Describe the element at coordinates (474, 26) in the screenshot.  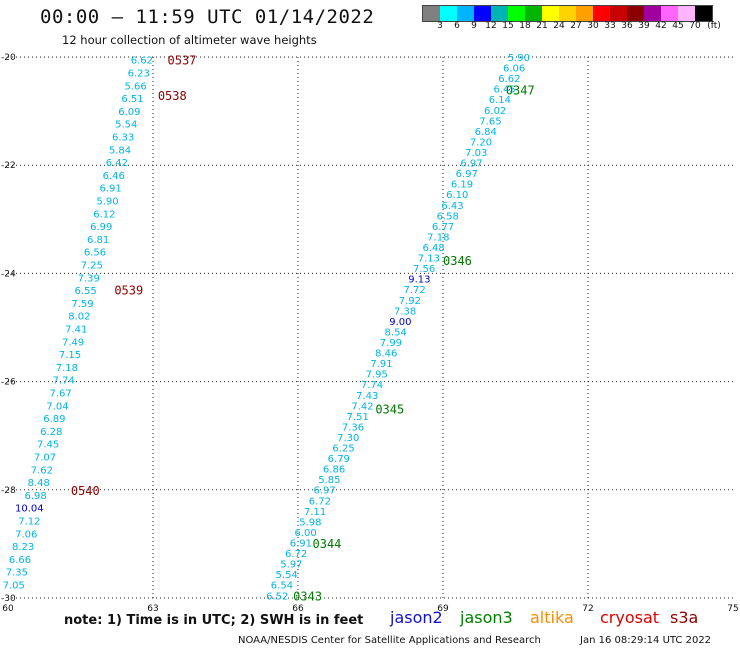
I see `colorbar-label: 9` at that location.